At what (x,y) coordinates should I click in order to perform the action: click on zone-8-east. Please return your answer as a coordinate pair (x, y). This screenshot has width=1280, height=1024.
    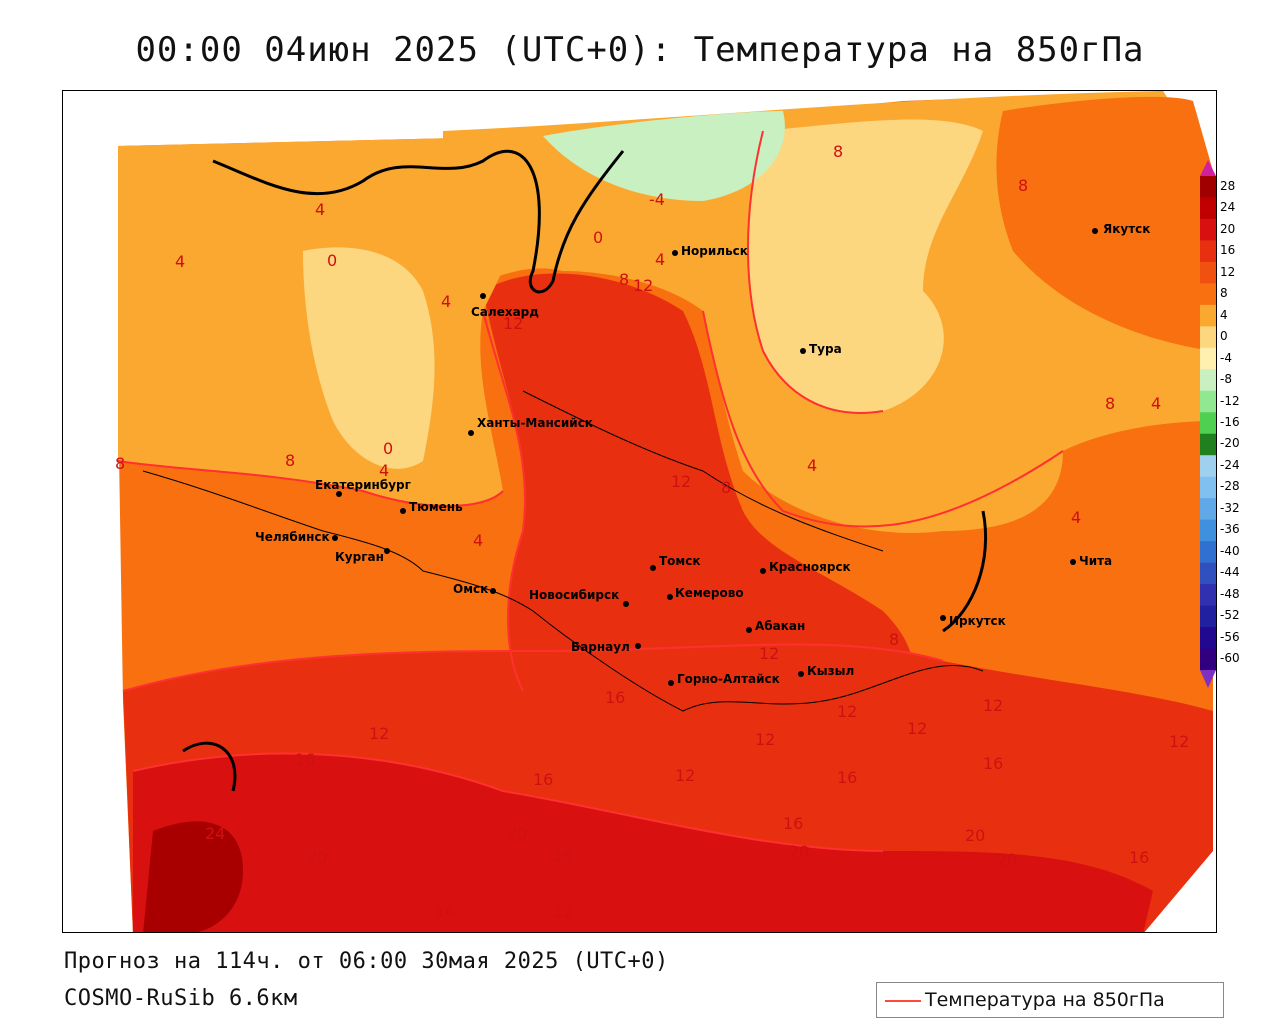
    Looking at the image, I should click on (1104, 223).